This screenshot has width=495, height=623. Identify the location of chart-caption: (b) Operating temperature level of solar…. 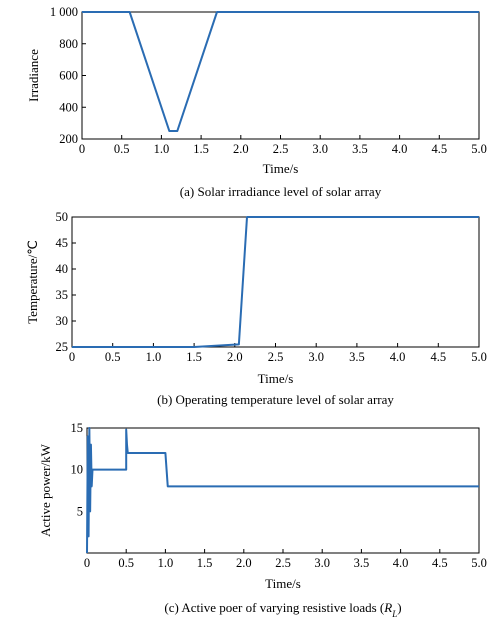
(275, 399).